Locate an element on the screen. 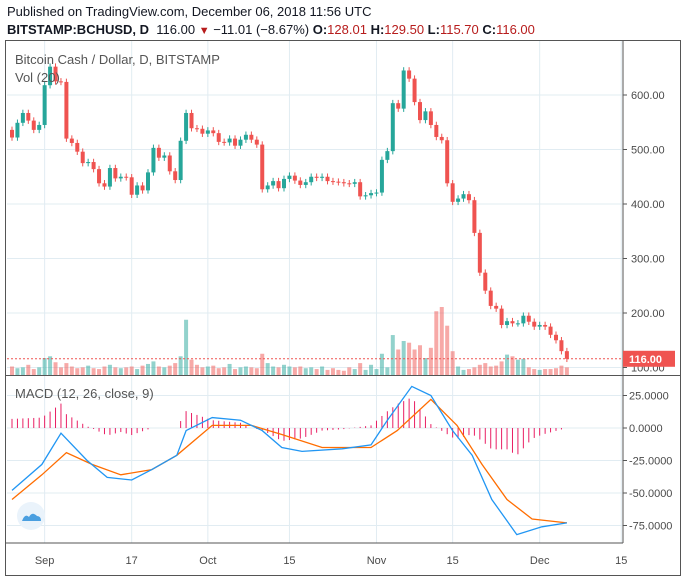 This screenshot has width=685, height=578. price-tick-label: 200.00 is located at coordinates (648, 314).